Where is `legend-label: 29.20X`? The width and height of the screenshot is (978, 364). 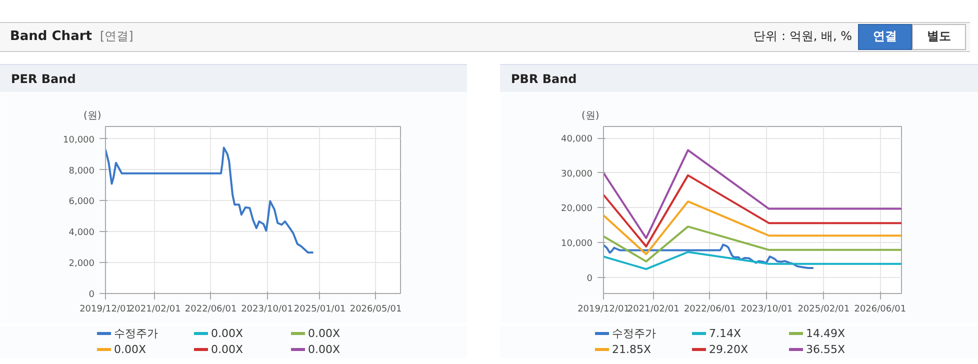
legend-label: 29.20X is located at coordinates (729, 350).